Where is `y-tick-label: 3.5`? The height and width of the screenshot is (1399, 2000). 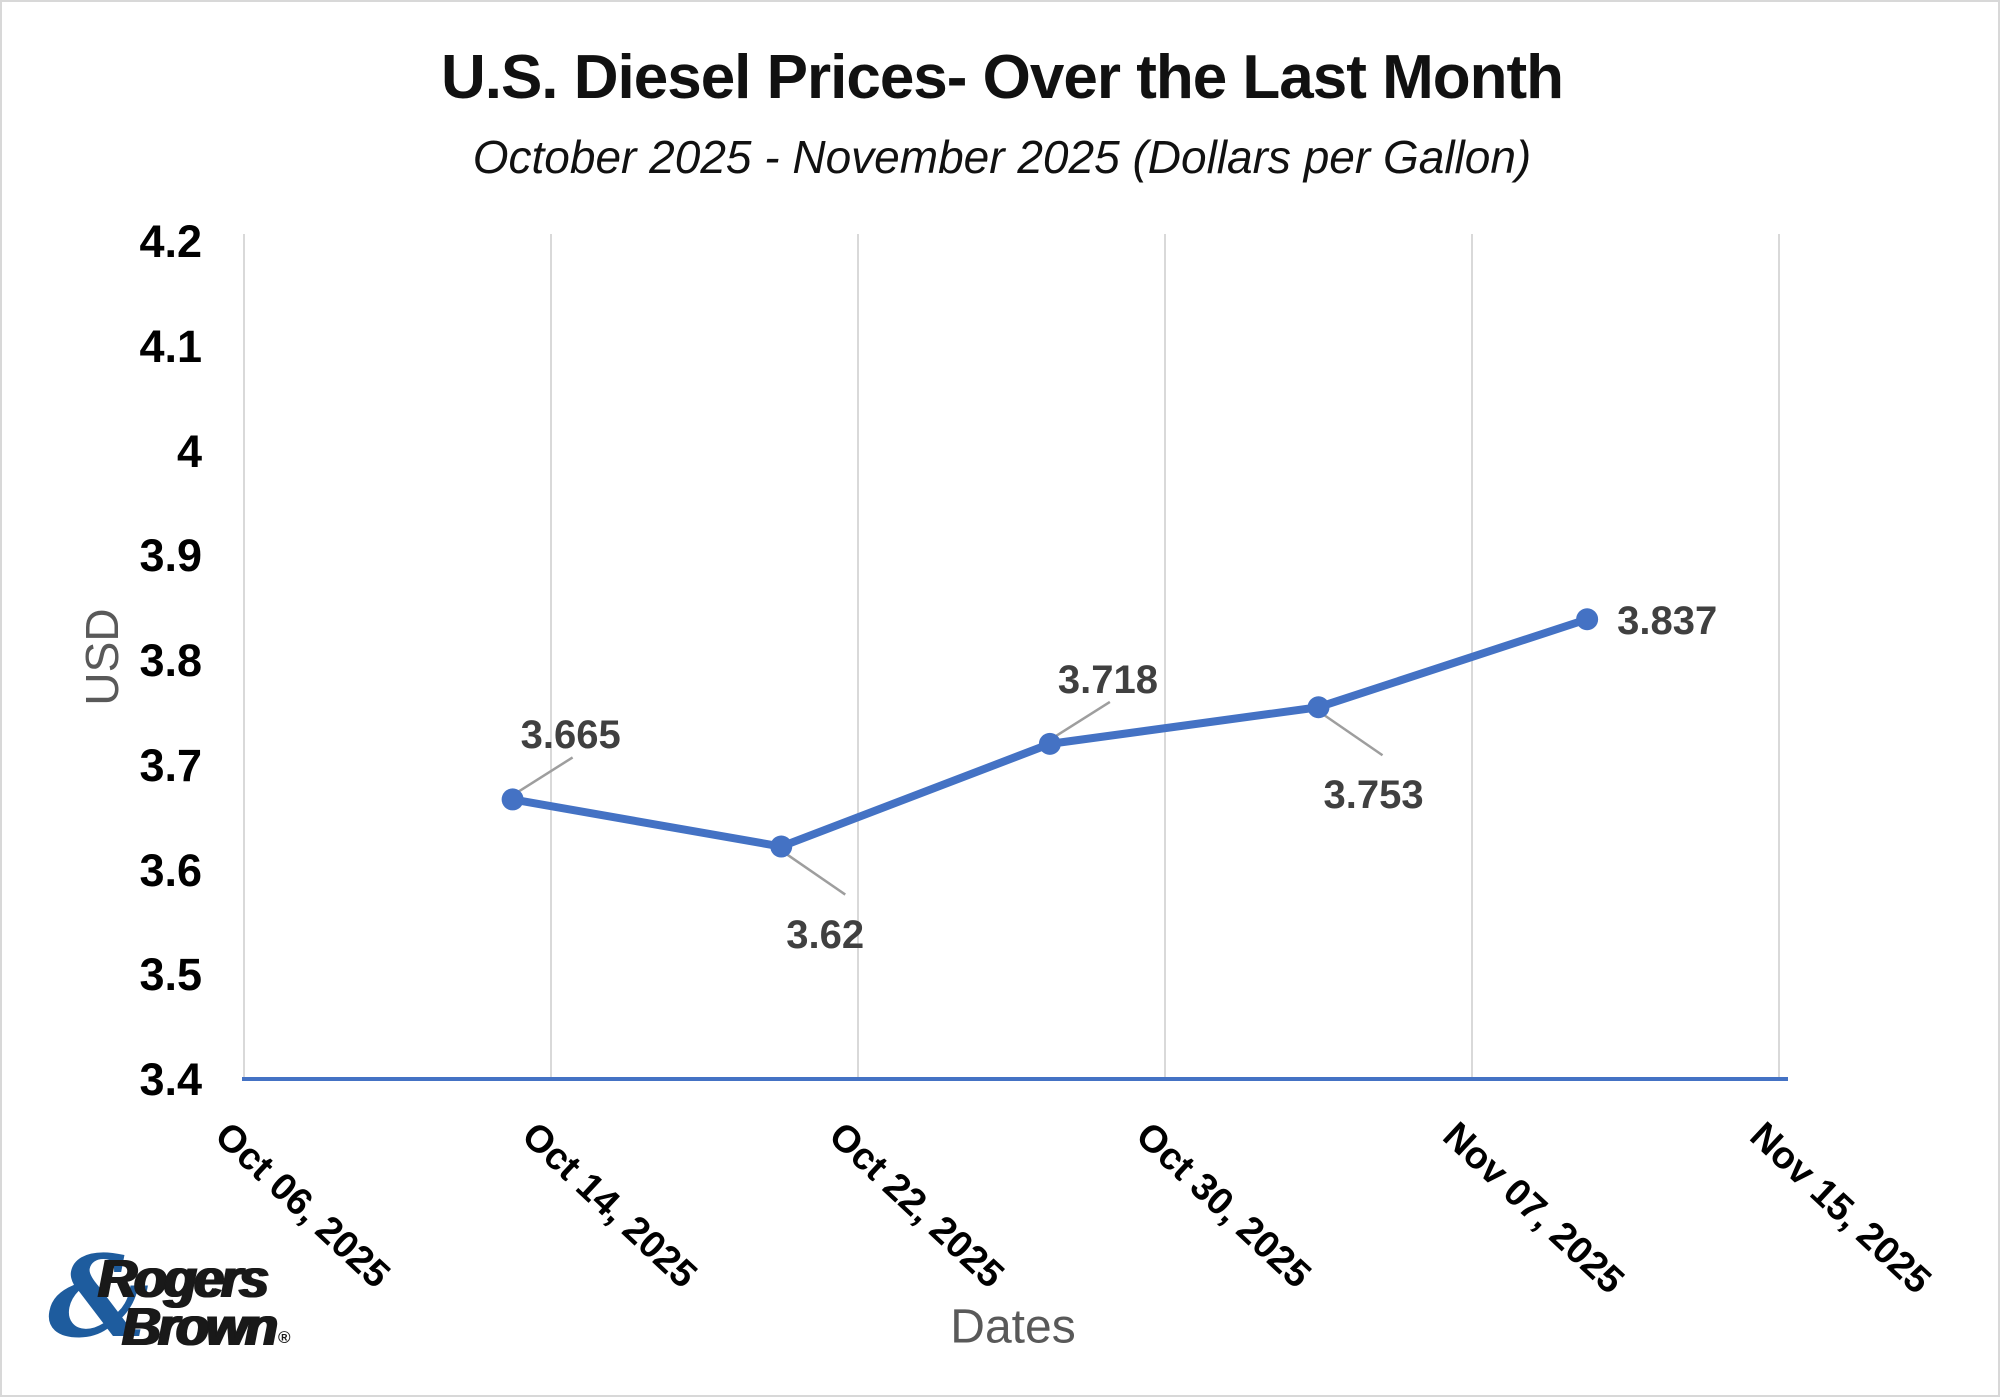
y-tick-label: 3.5 is located at coordinates (170, 975).